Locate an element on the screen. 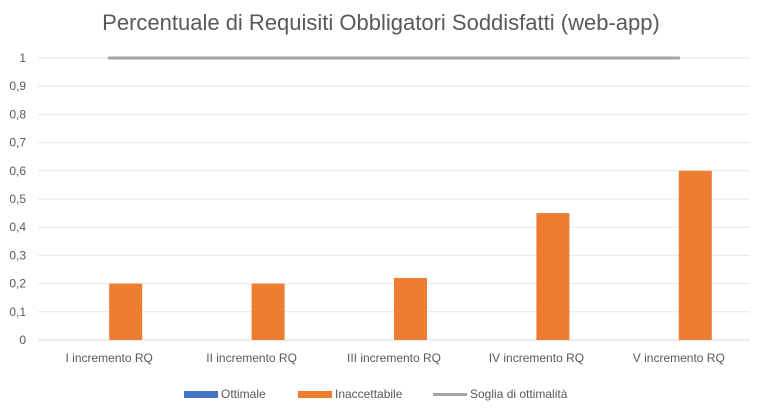  legend-label-soglia: Soglia di ottimalità is located at coordinates (519, 394).